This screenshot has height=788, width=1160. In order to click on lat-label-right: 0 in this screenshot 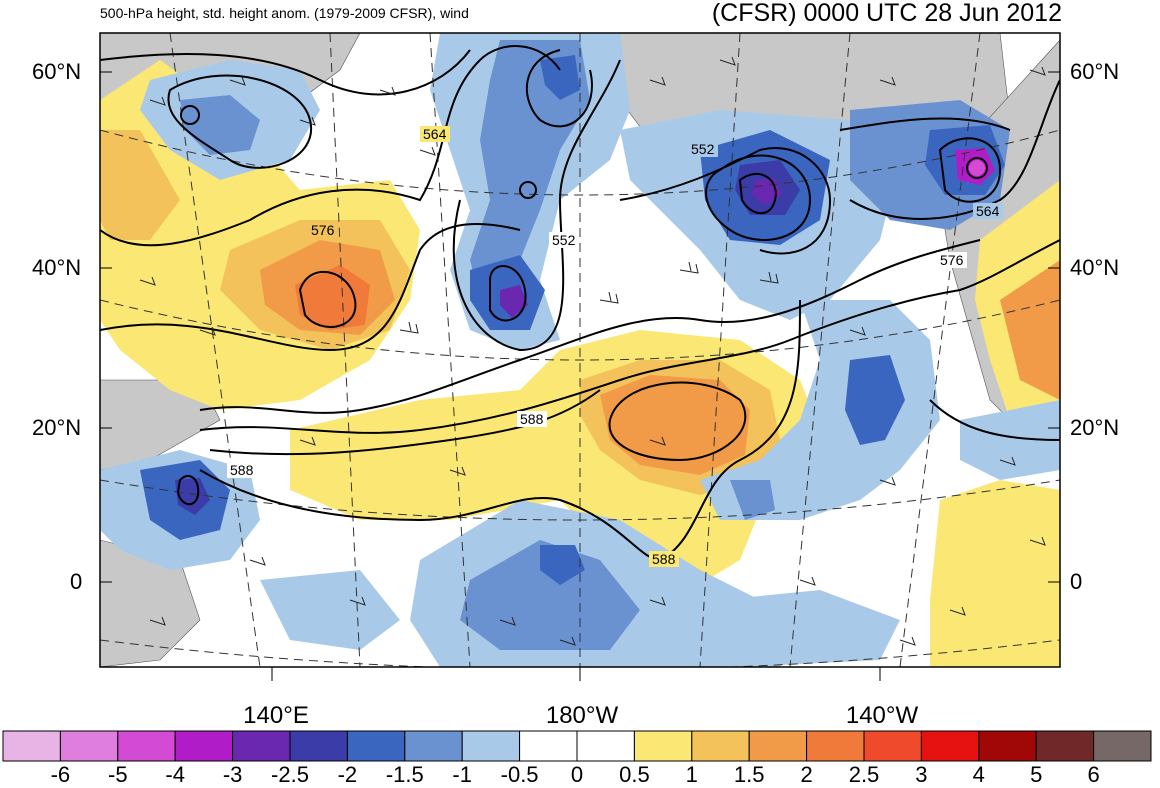, I will do `click(1076, 581)`.